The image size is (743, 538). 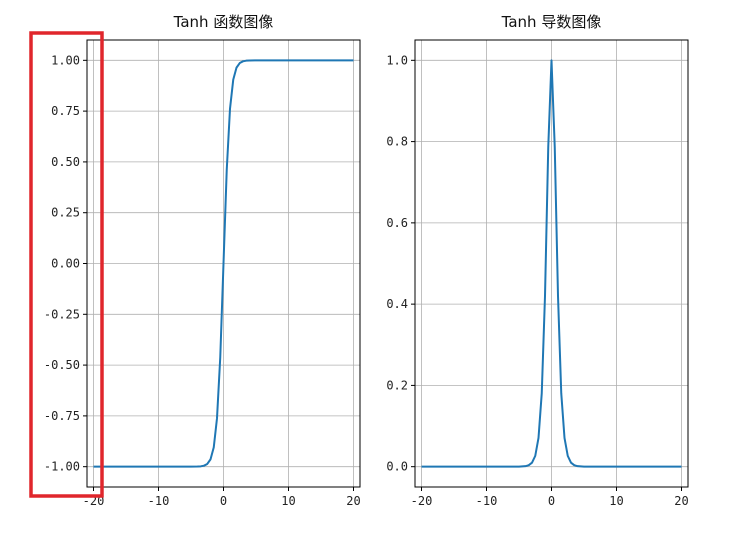 I want to click on y-tick-label: 1.0, so click(x=397, y=60).